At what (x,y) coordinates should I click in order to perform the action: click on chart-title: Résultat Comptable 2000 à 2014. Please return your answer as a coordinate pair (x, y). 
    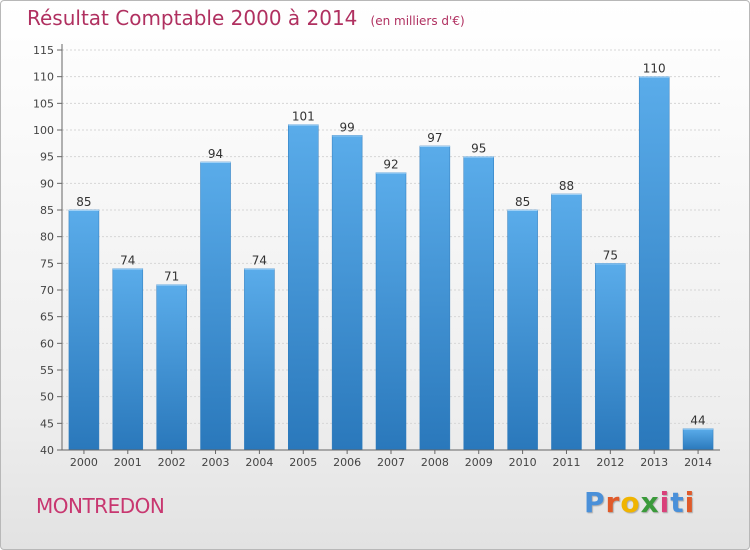
    Looking at the image, I should click on (192, 18).